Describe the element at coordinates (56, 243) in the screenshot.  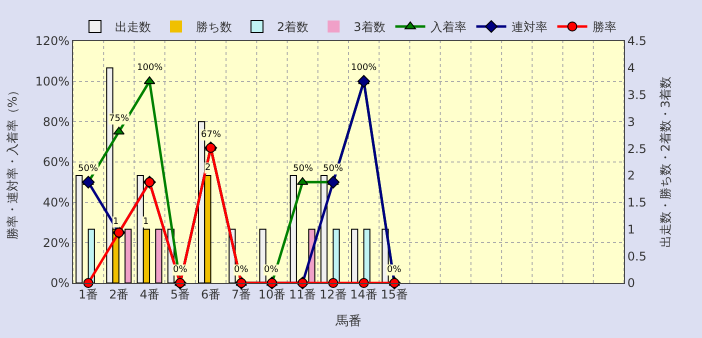
I see `y-tick-label: 20%` at that location.